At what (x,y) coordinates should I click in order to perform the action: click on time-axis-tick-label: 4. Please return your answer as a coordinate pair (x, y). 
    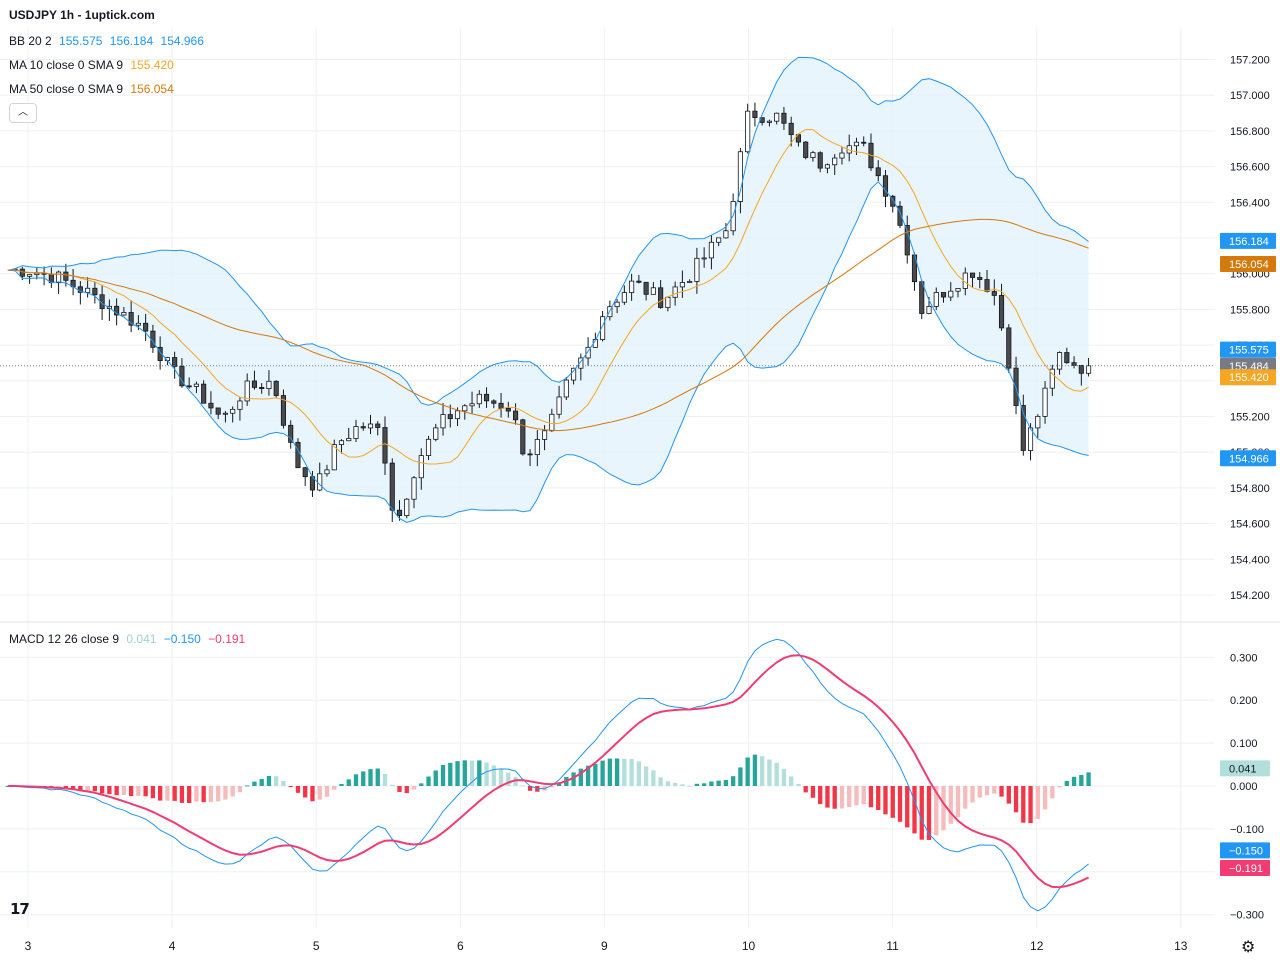
    Looking at the image, I should click on (172, 946).